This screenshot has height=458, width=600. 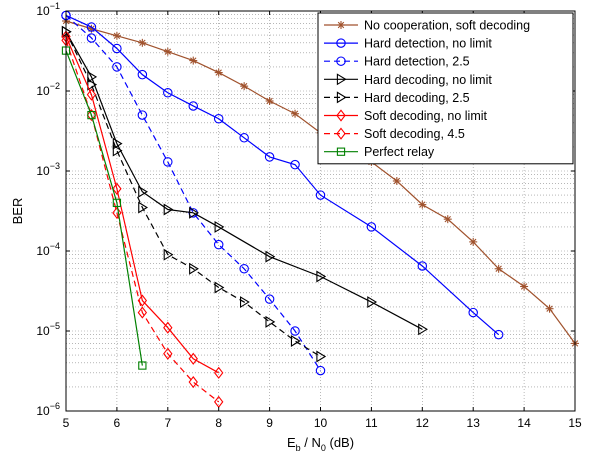 I want to click on legend-label: Hard detection, no limit, so click(x=428, y=44).